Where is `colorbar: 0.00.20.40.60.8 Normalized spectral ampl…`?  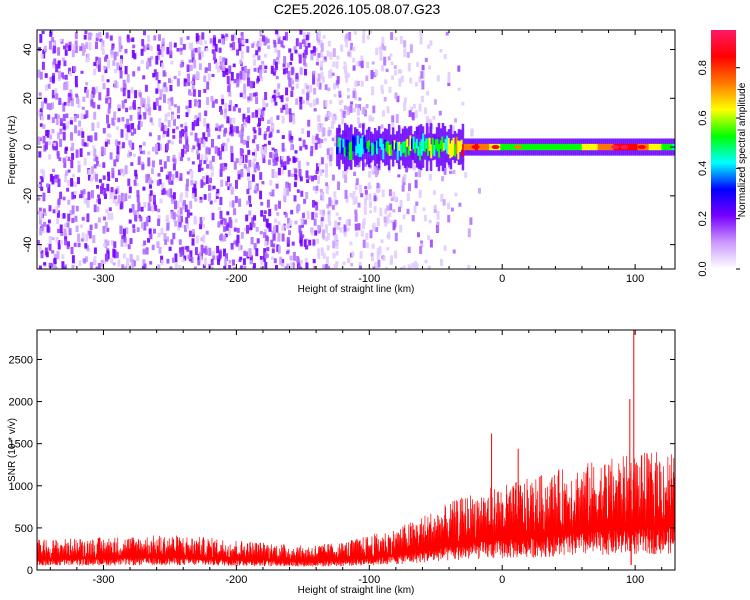 colorbar: 0.00.20.40.60.8 Normalized spectral ampl… is located at coordinates (722, 153).